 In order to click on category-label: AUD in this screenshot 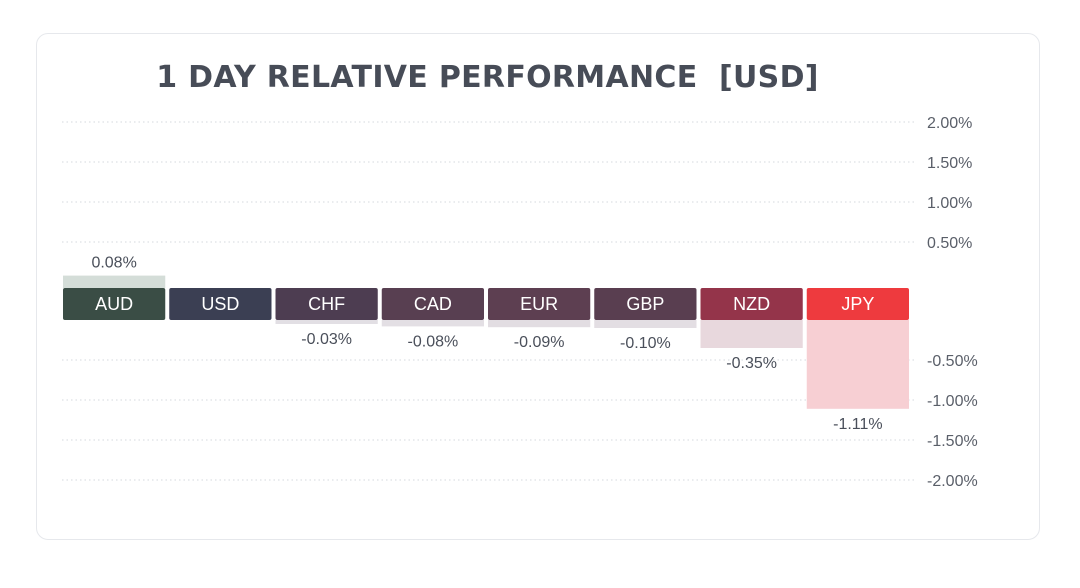, I will do `click(114, 304)`.